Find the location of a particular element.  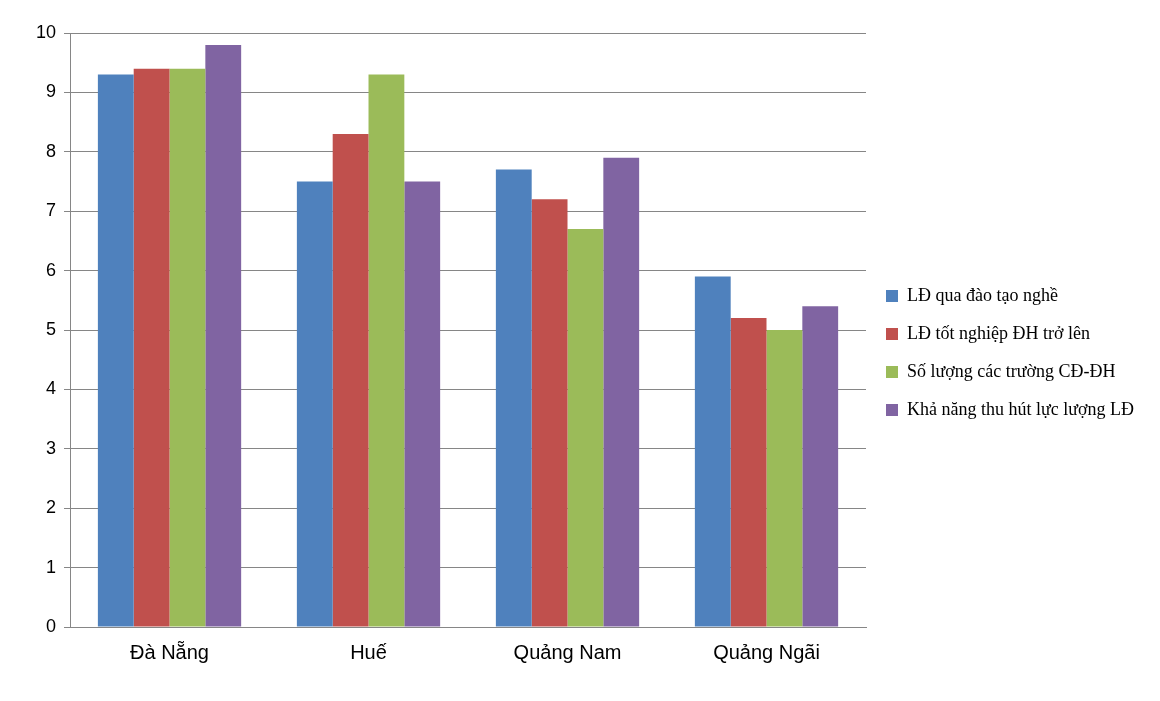

x-tick-label: Huế is located at coordinates (368, 651).